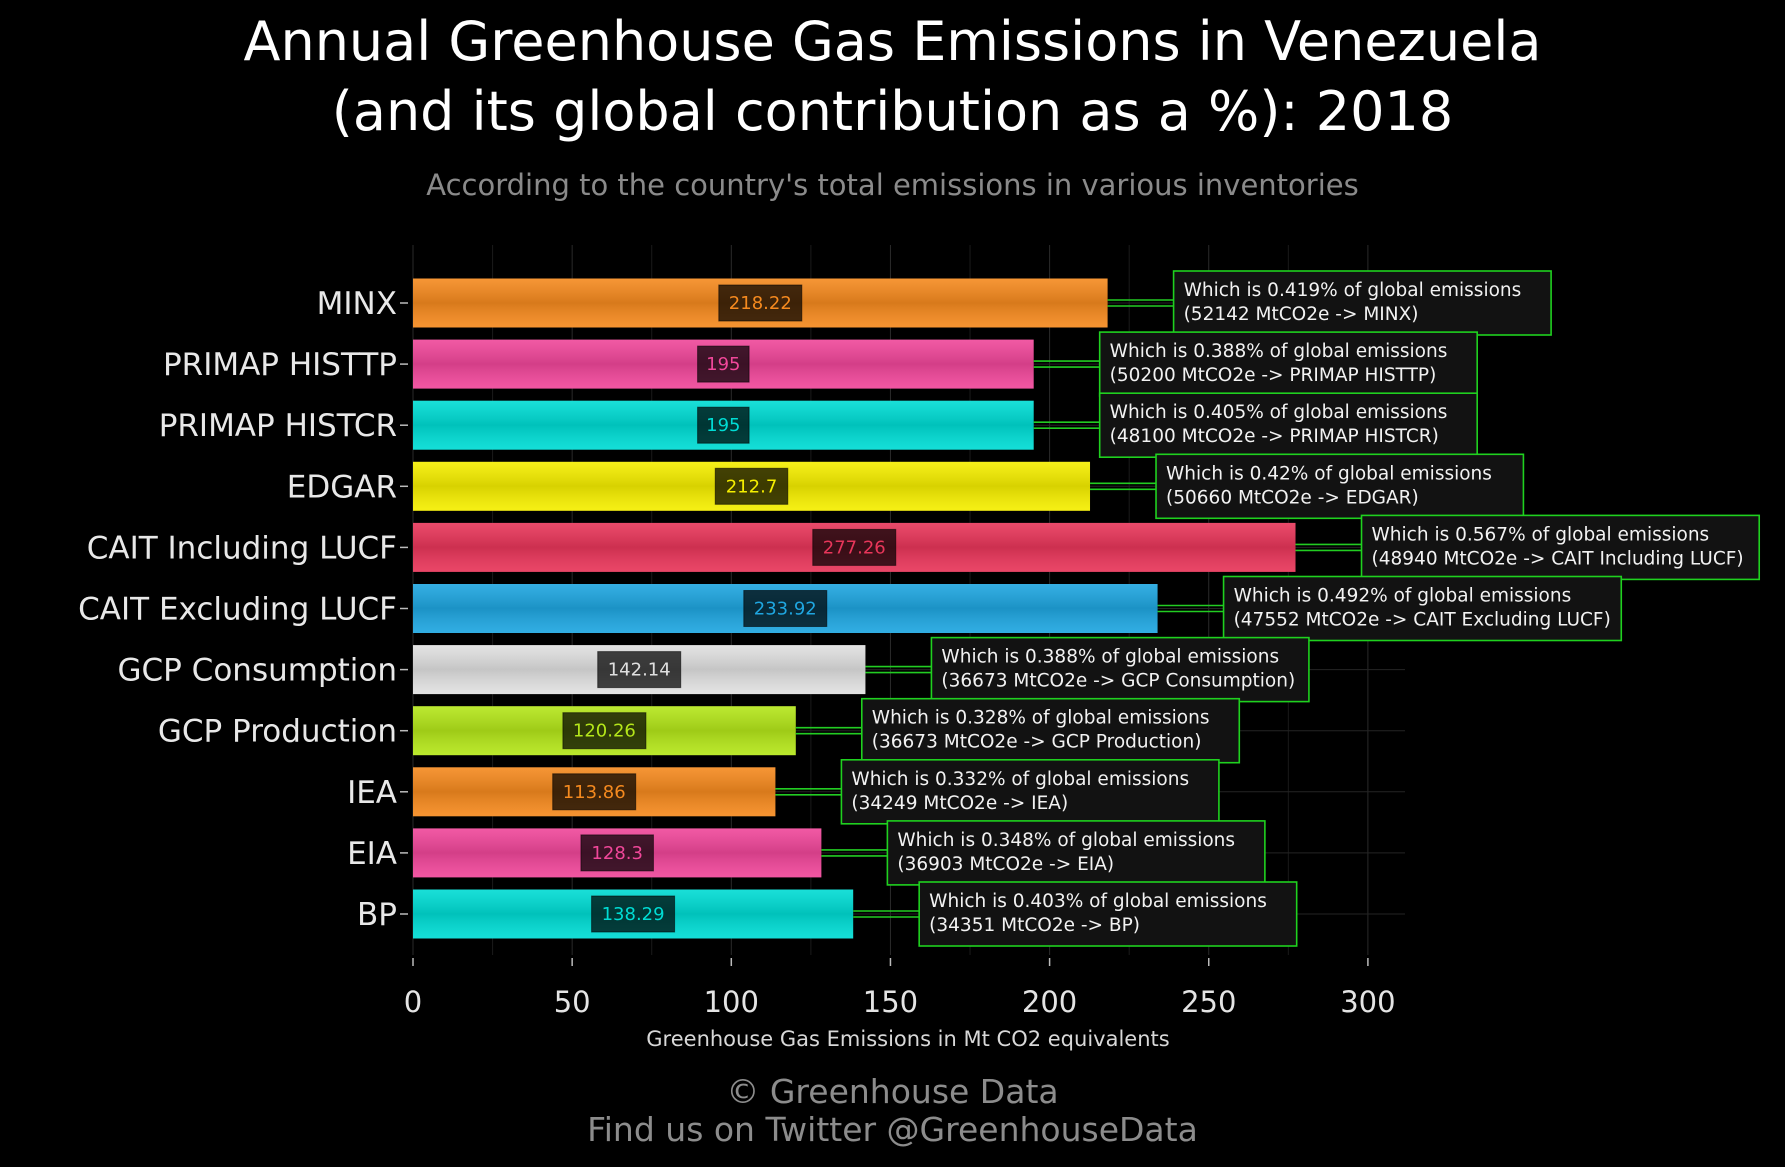  Describe the element at coordinates (1558, 558) in the screenshot. I see `annotation-line2: (48940 MtCO2e -> CAIT Including LUCF)` at that location.